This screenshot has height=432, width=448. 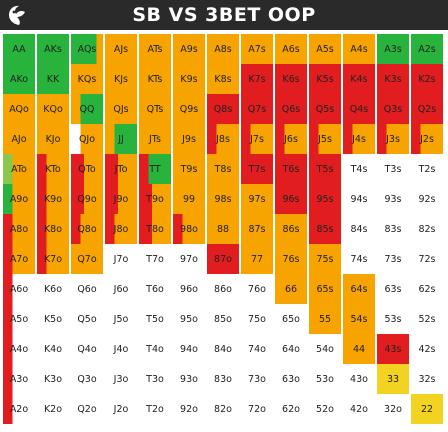 What do you see at coordinates (19, 259) in the screenshot?
I see `hand-cell: A7o` at bounding box center [19, 259].